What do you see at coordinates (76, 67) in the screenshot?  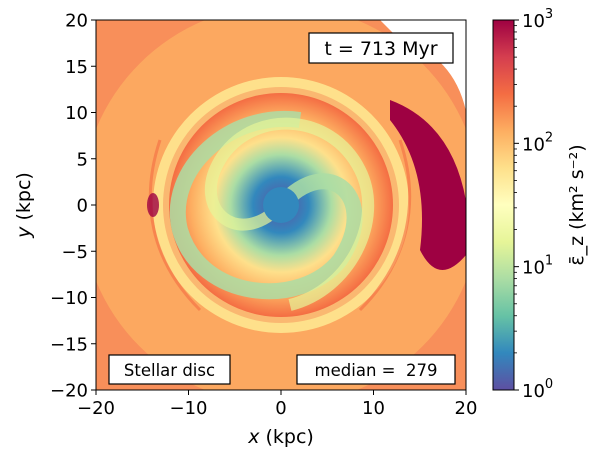 I see `y-tick-label: 15` at bounding box center [76, 67].